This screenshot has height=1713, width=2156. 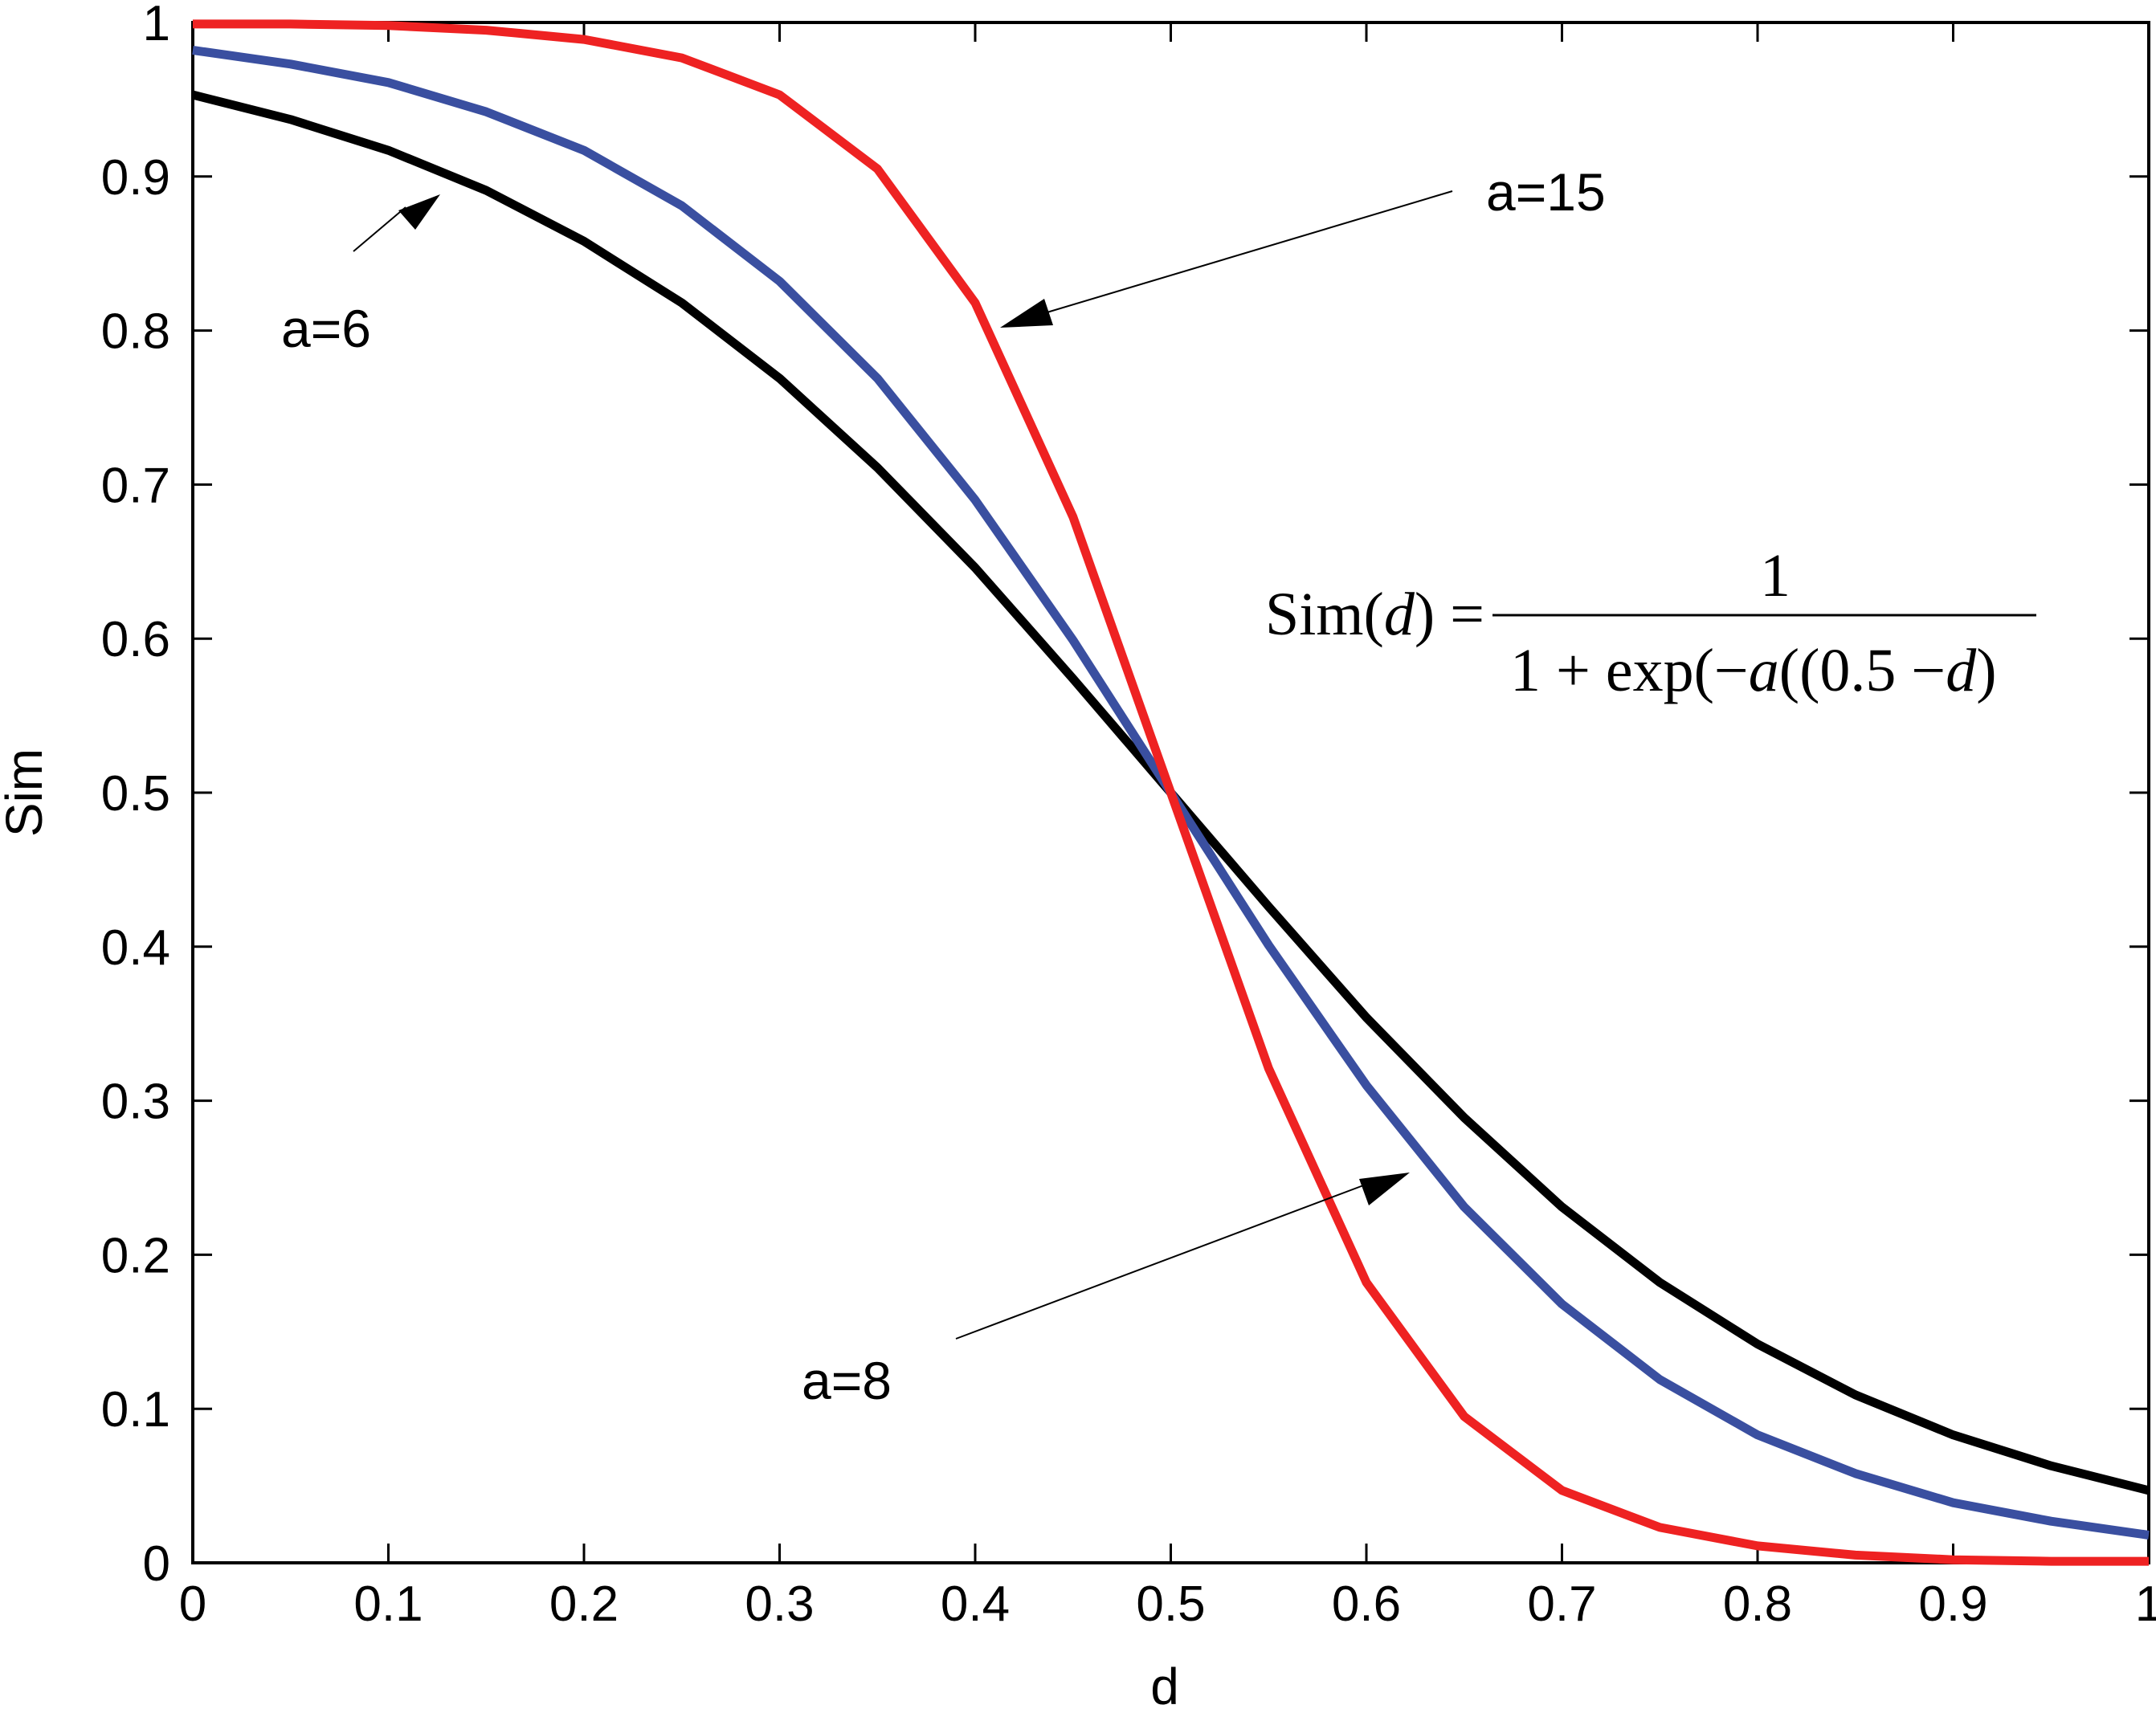 What do you see at coordinates (2145, 1604) in the screenshot?
I see `x-tick-label: 1` at bounding box center [2145, 1604].